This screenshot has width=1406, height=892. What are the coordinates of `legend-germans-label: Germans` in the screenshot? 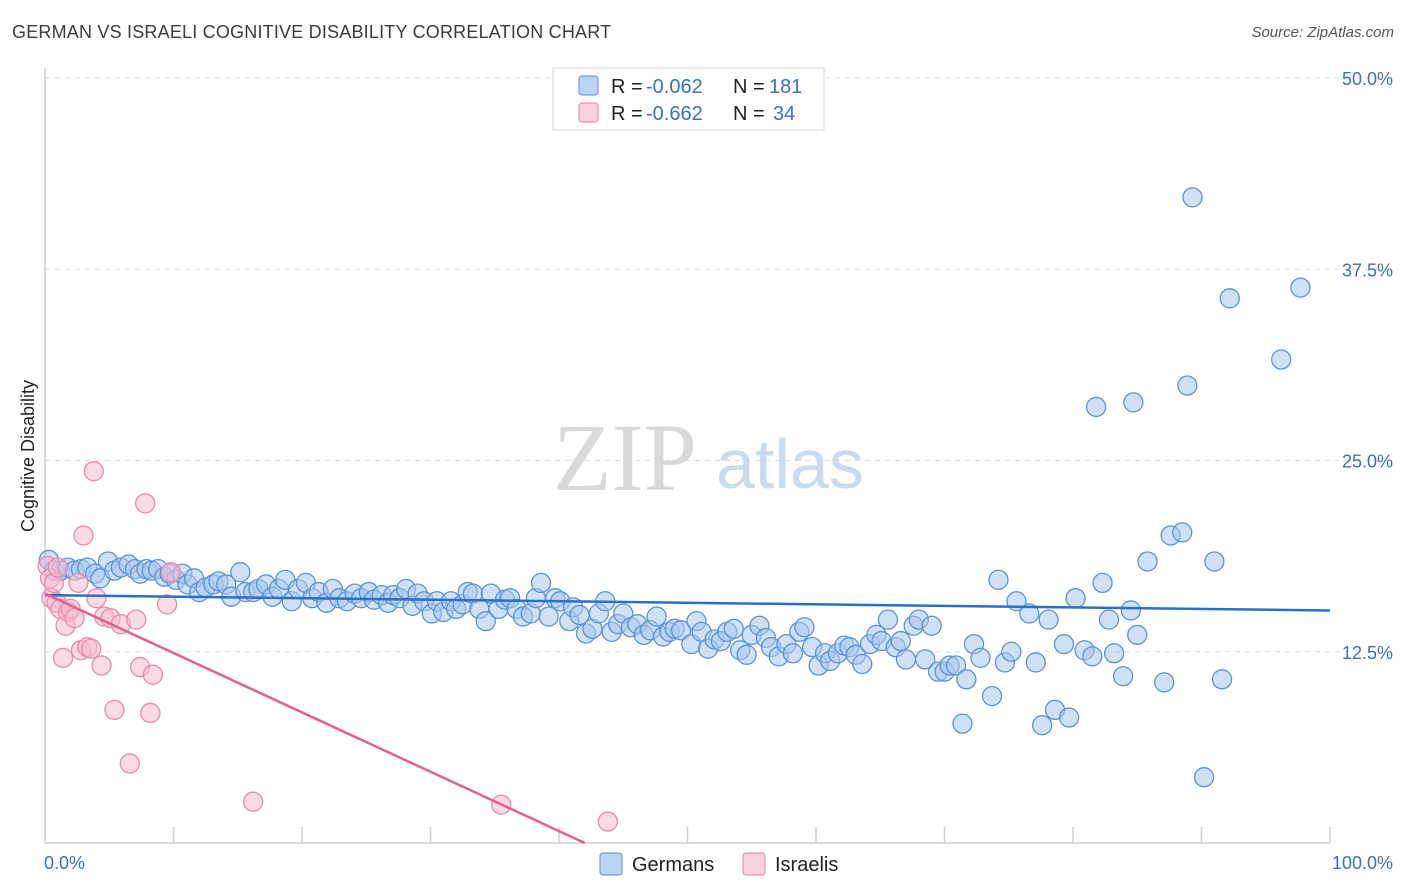 It's located at (673, 865).